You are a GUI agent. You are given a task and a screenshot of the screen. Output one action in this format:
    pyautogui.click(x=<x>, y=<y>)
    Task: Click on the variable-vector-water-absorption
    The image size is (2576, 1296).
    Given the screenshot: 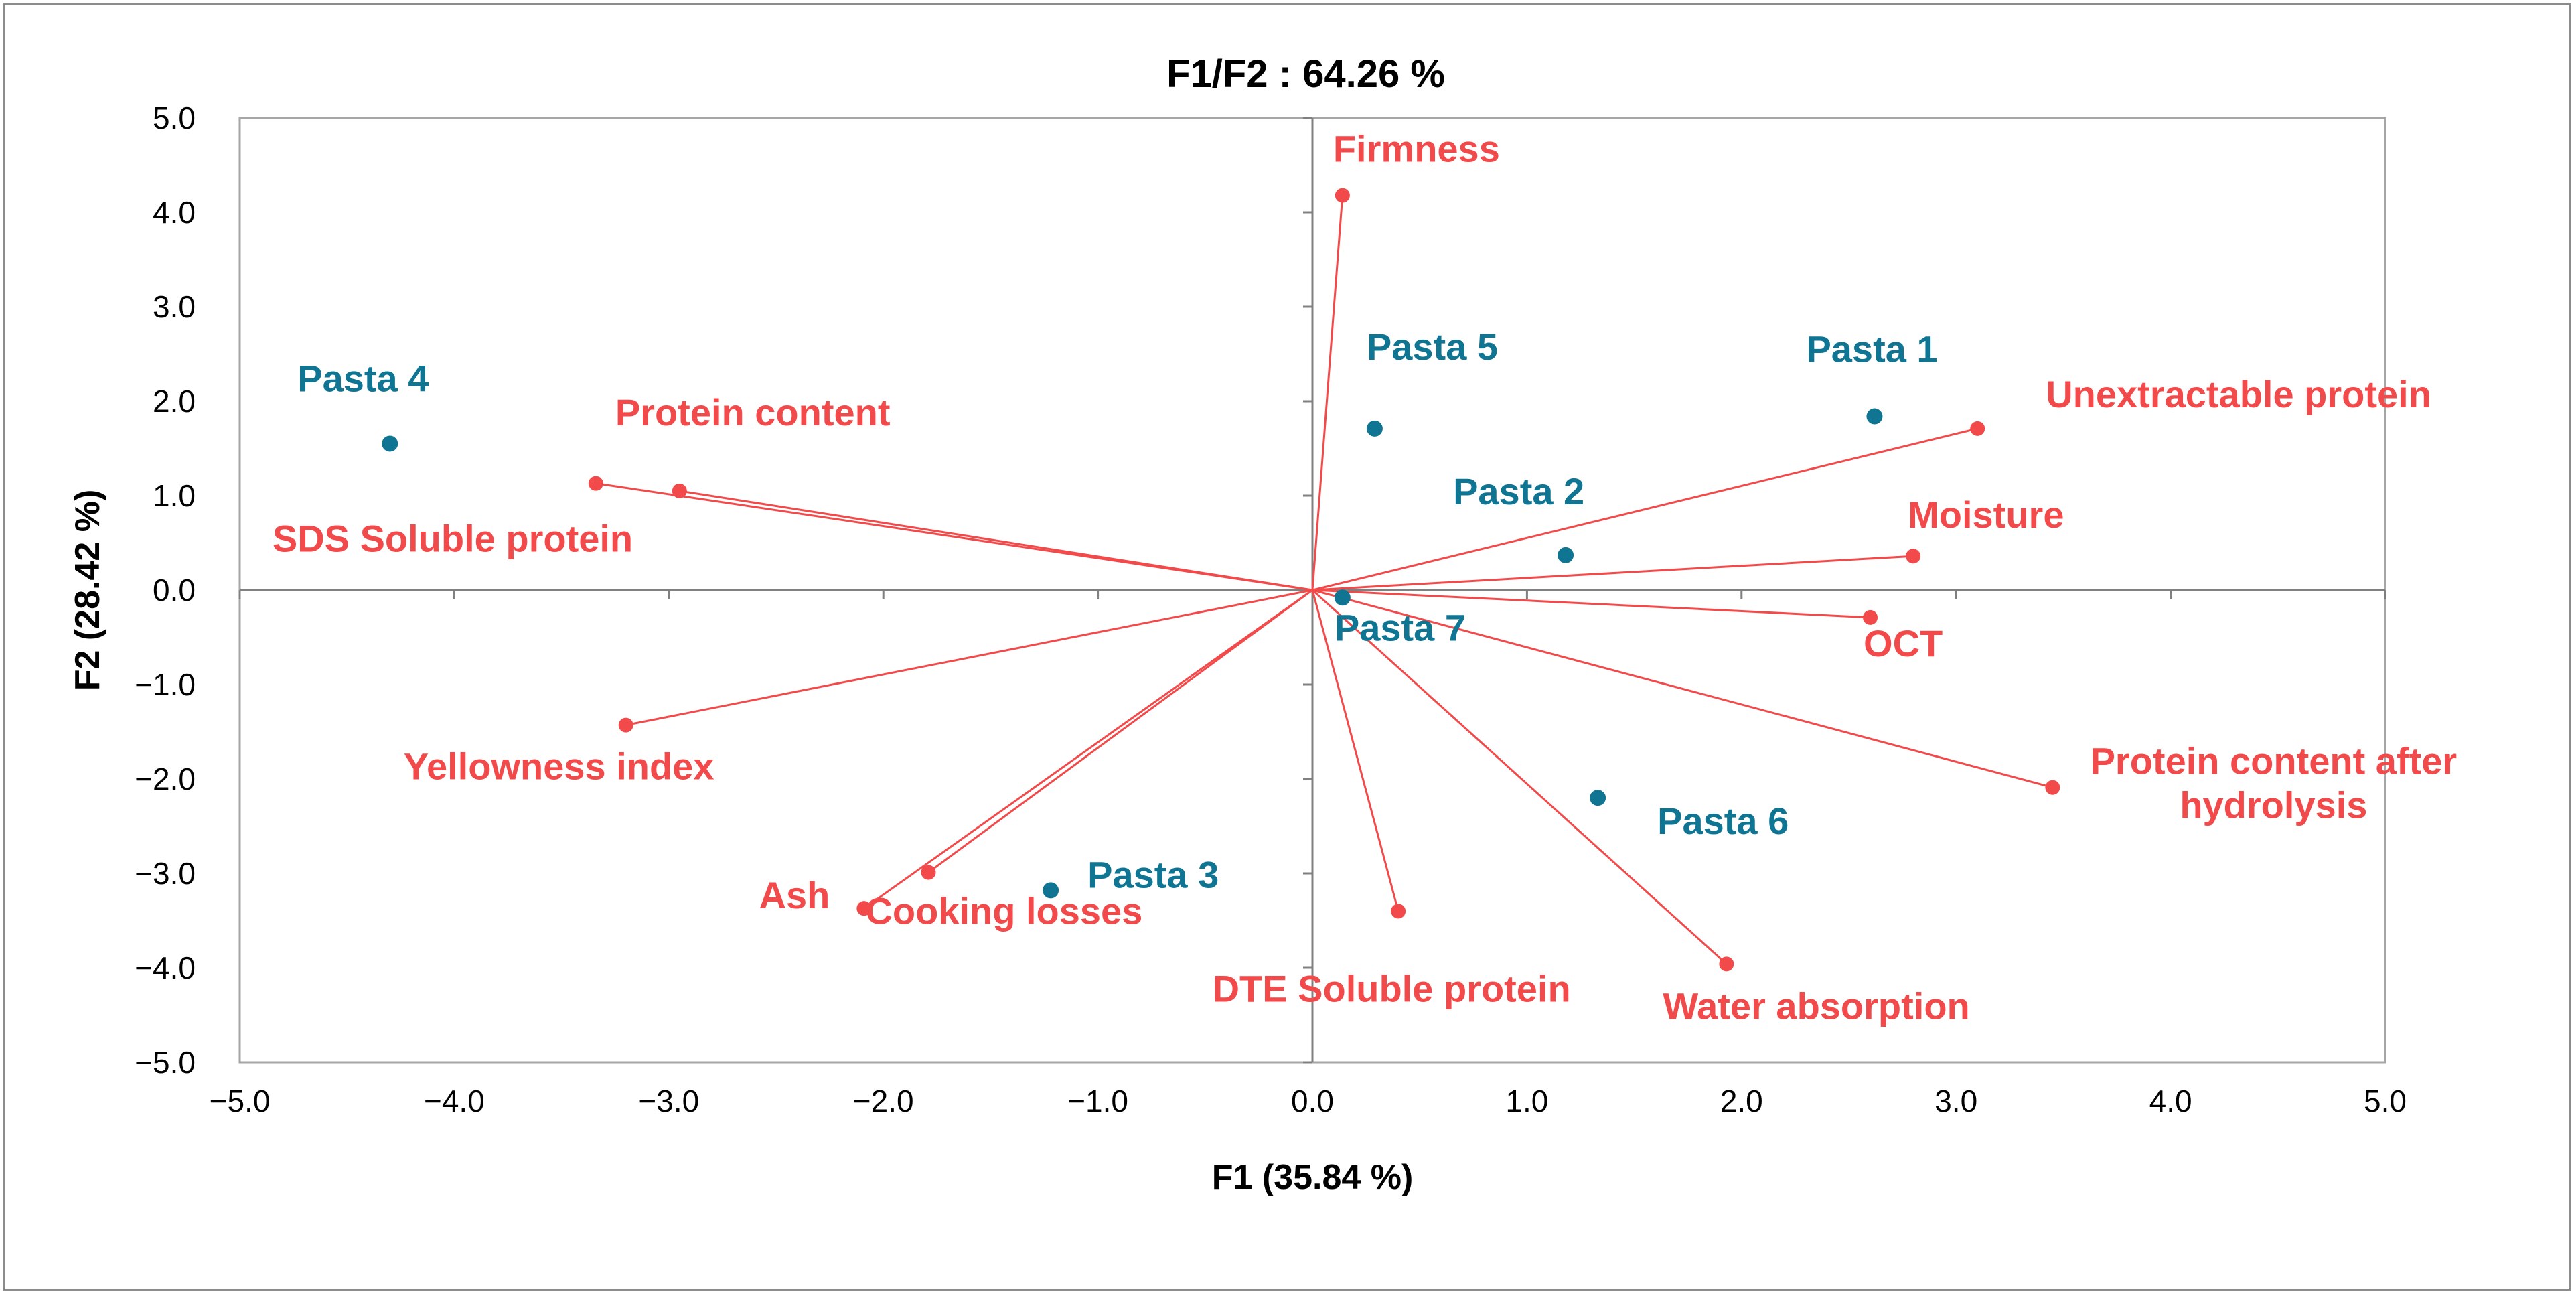 What is the action you would take?
    pyautogui.click(x=1519, y=777)
    